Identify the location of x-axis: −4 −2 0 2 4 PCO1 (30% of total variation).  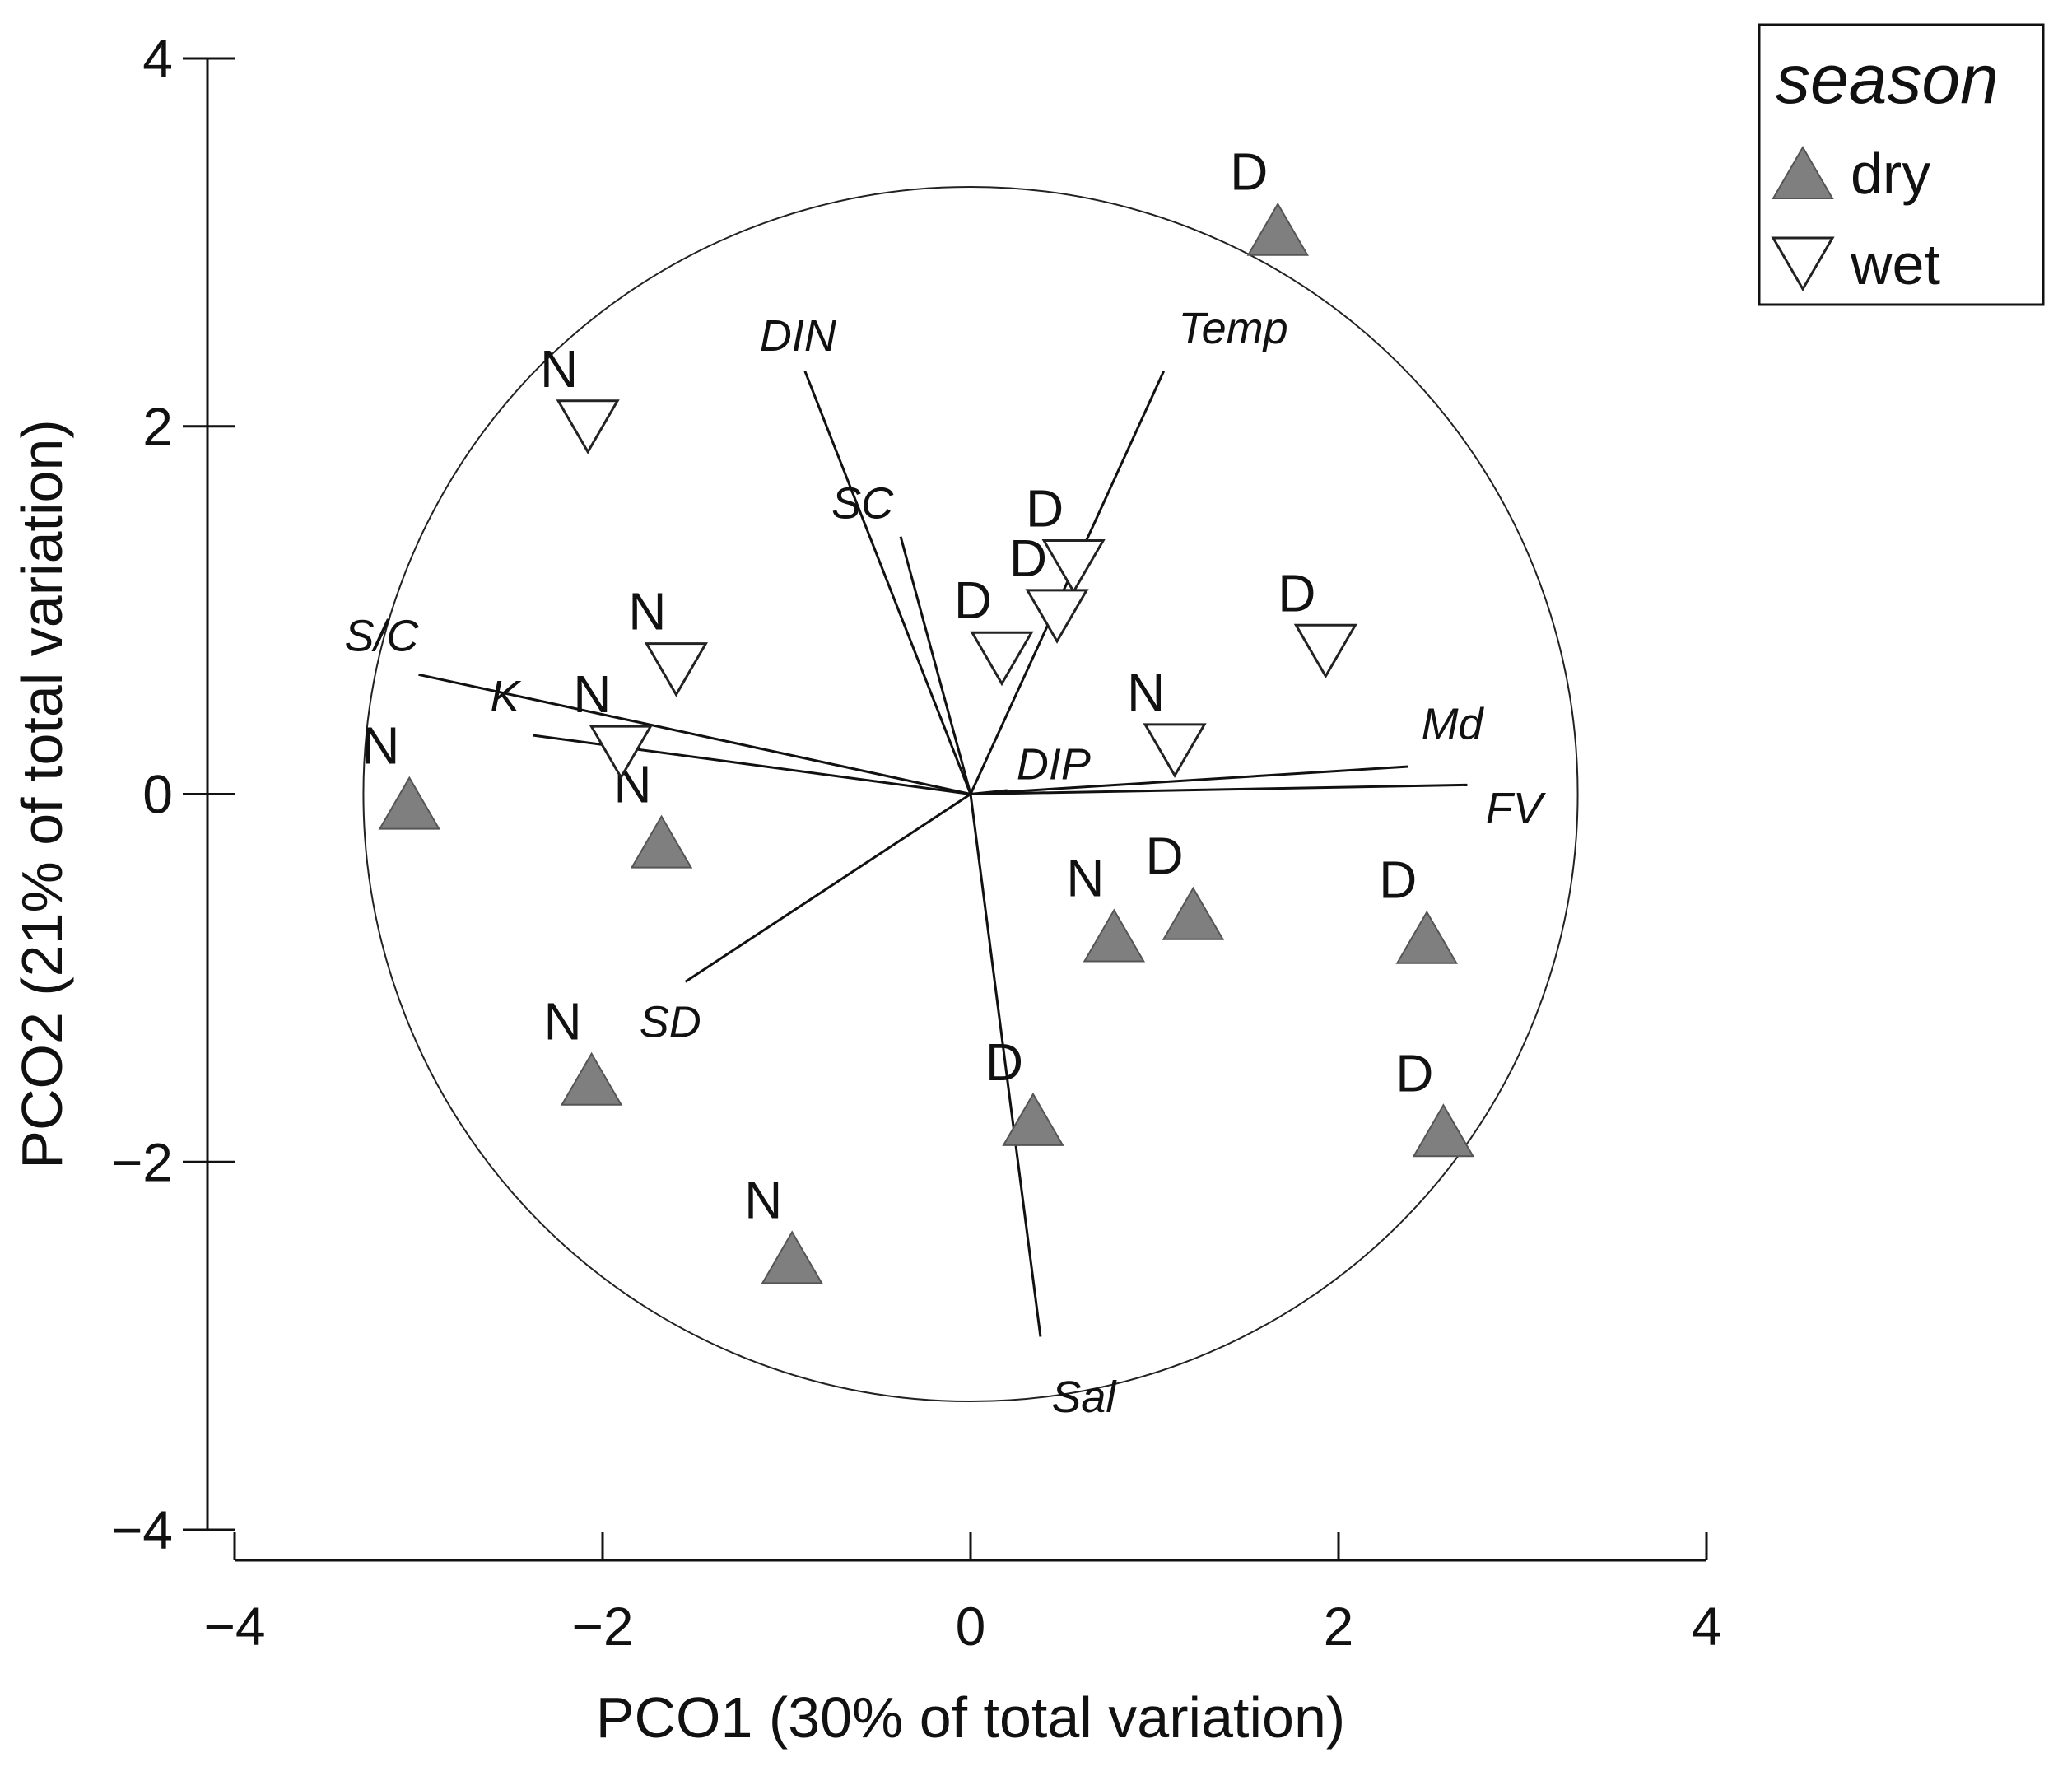
(962, 1641).